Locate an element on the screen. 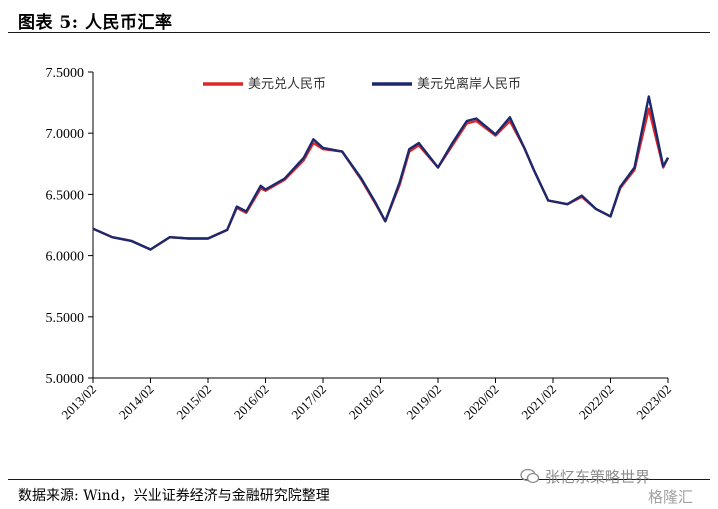 The height and width of the screenshot is (509, 718). x-tick-label: 2016/02 is located at coordinates (251, 402).